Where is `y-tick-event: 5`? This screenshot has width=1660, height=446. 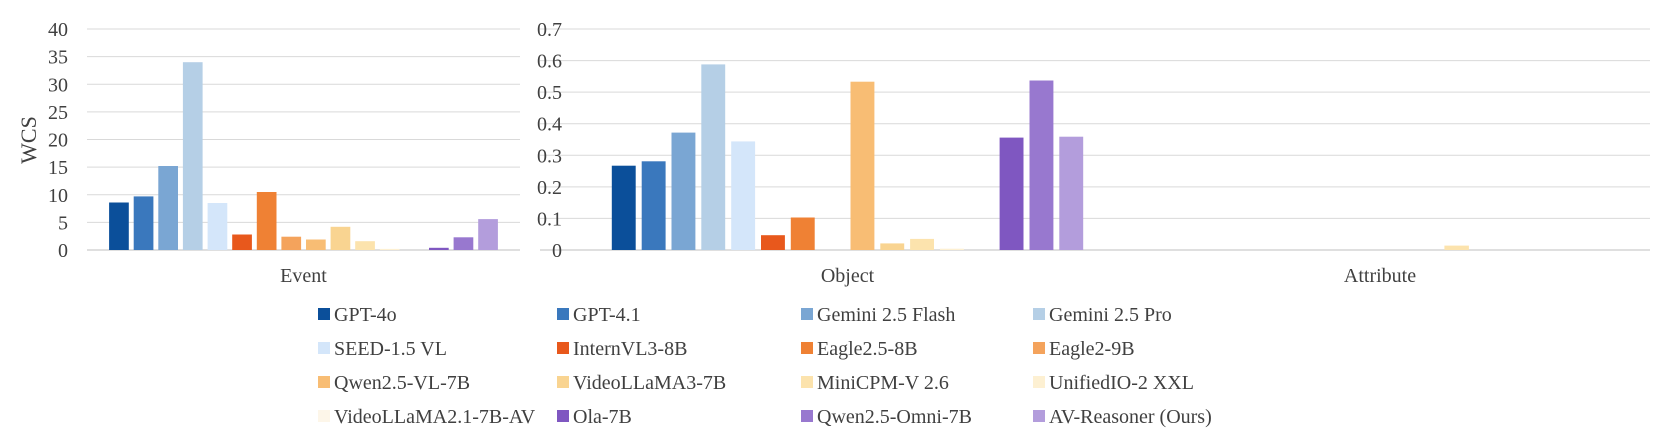 y-tick-event: 5 is located at coordinates (63, 223).